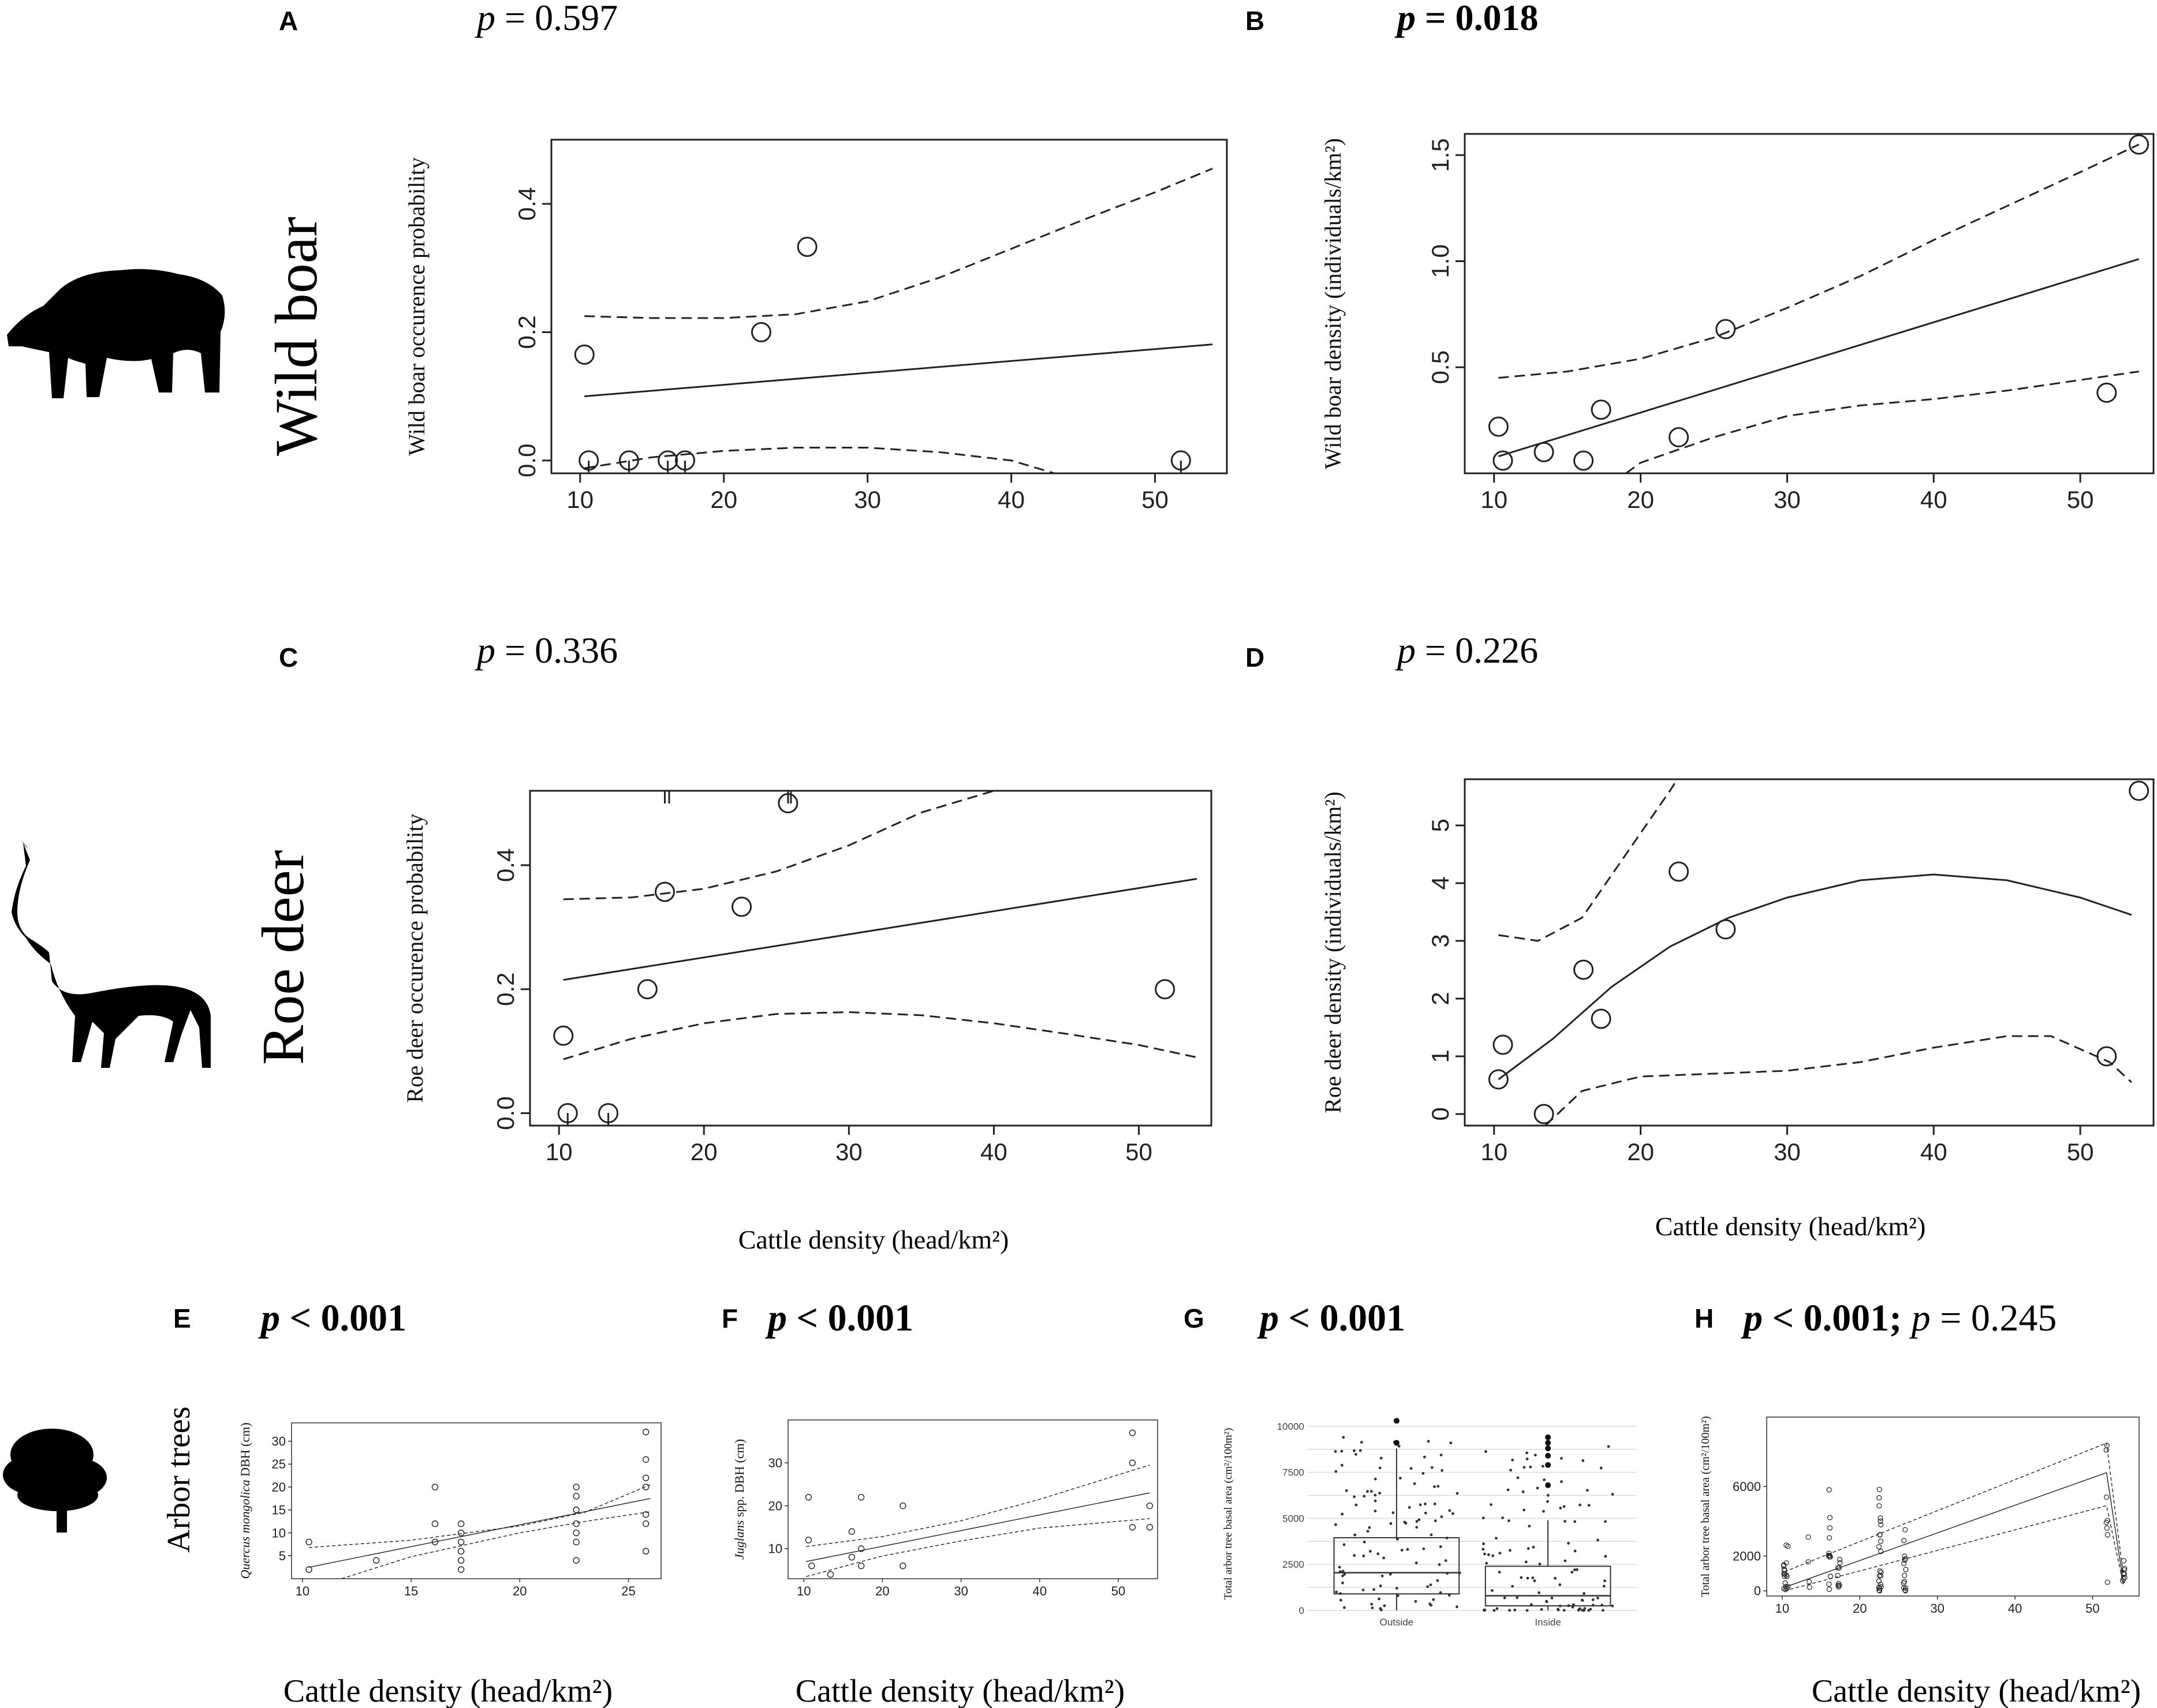 This screenshot has height=1708, width=2157. I want to click on outlier-point, so click(1548, 1443).